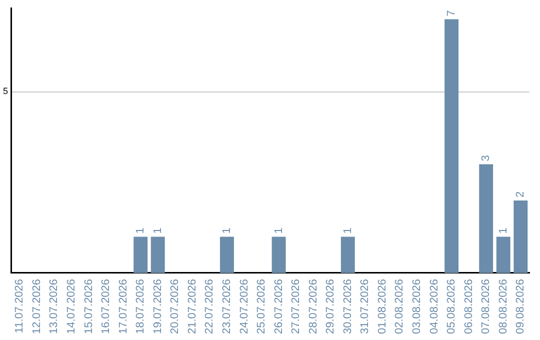 The image size is (540, 340). I want to click on x-tick-label: 06.08.2026, so click(468, 306).